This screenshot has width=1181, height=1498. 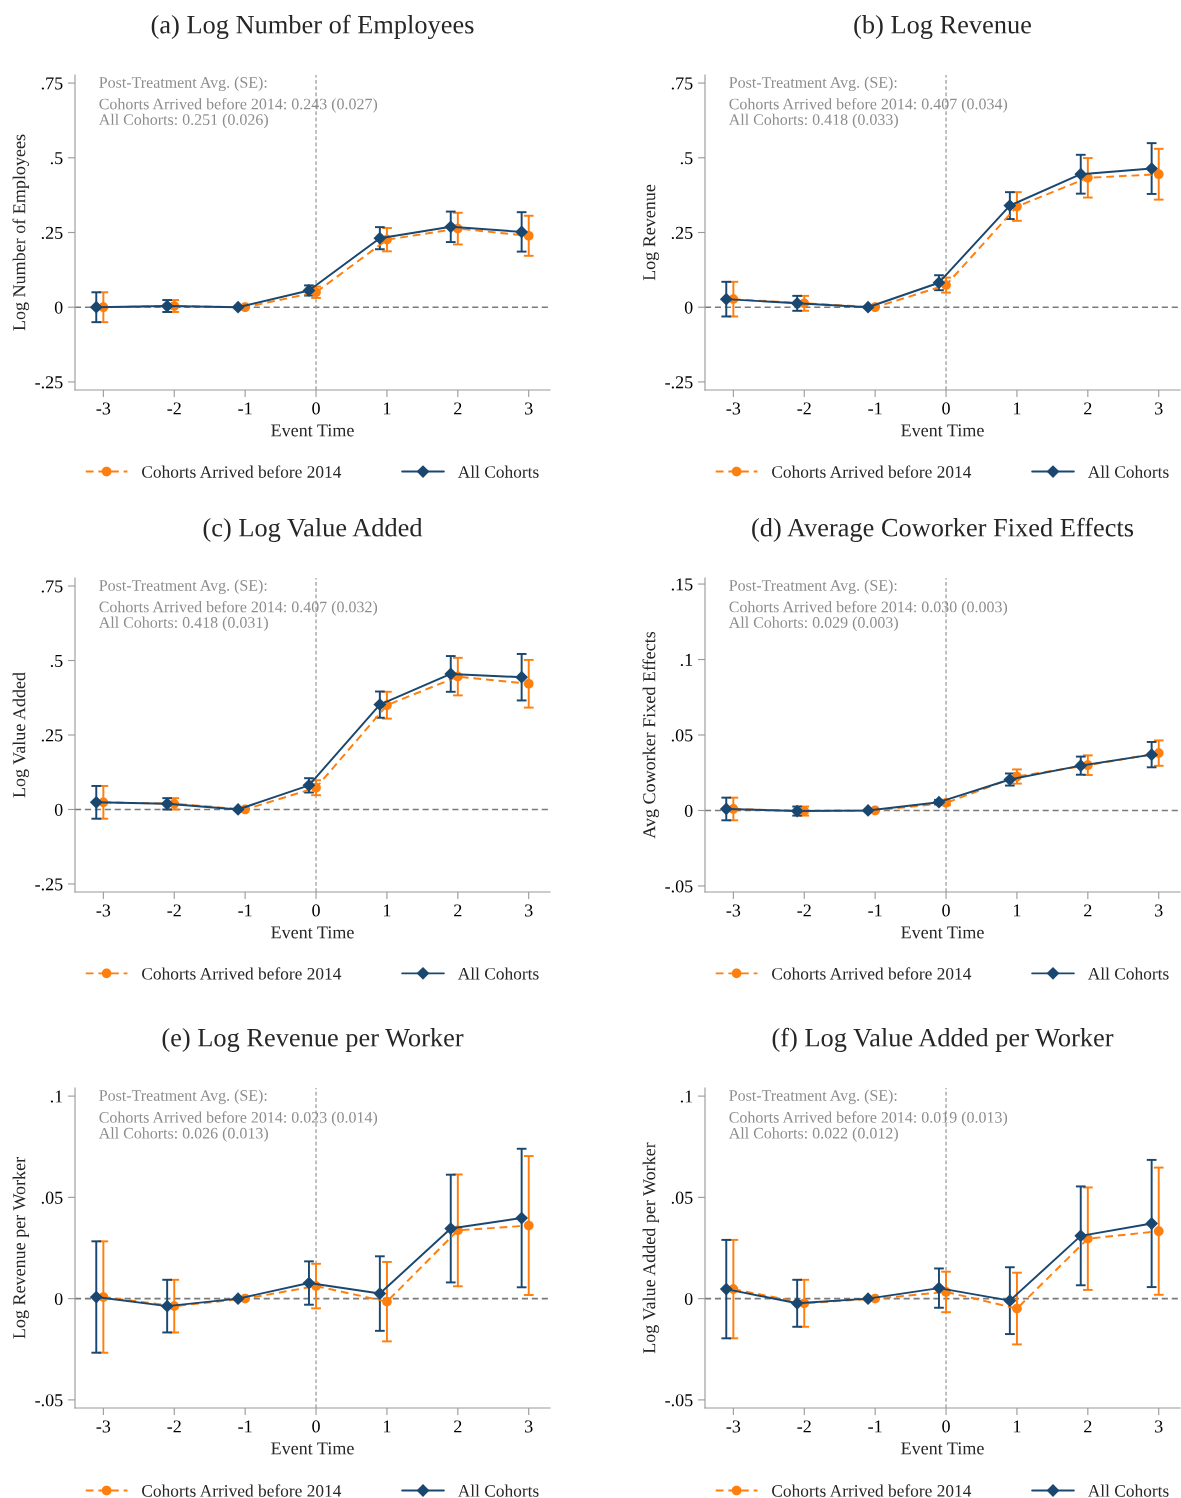 I want to click on y-axis-title: Avg Coworker Fixed Effects, so click(x=651, y=735).